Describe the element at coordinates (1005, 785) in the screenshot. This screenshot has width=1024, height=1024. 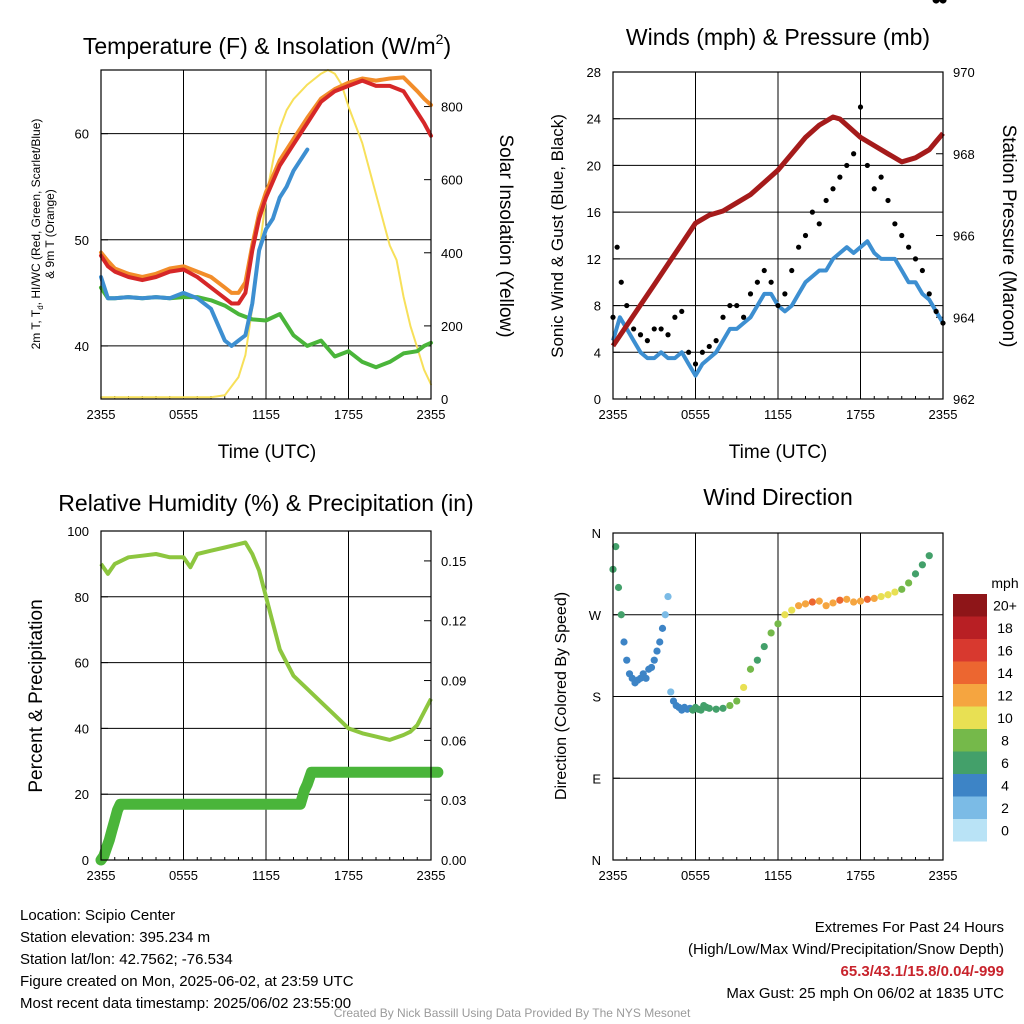
I see `colorbar-label: 4` at that location.